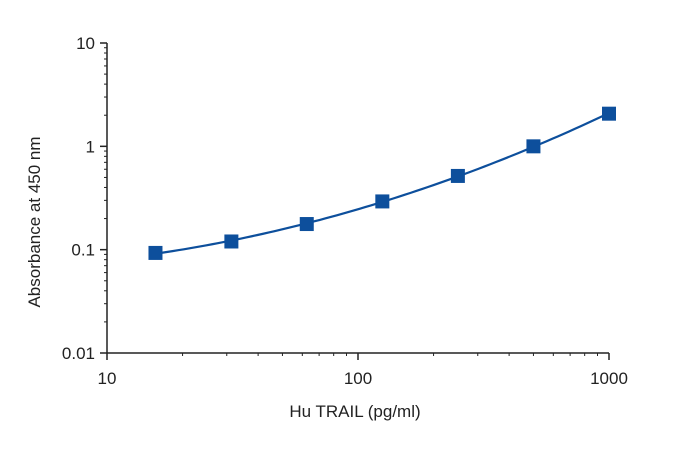 The width and height of the screenshot is (700, 450). What do you see at coordinates (354, 411) in the screenshot?
I see `x-axis-title: Hu TRAIL (pg/ml)` at bounding box center [354, 411].